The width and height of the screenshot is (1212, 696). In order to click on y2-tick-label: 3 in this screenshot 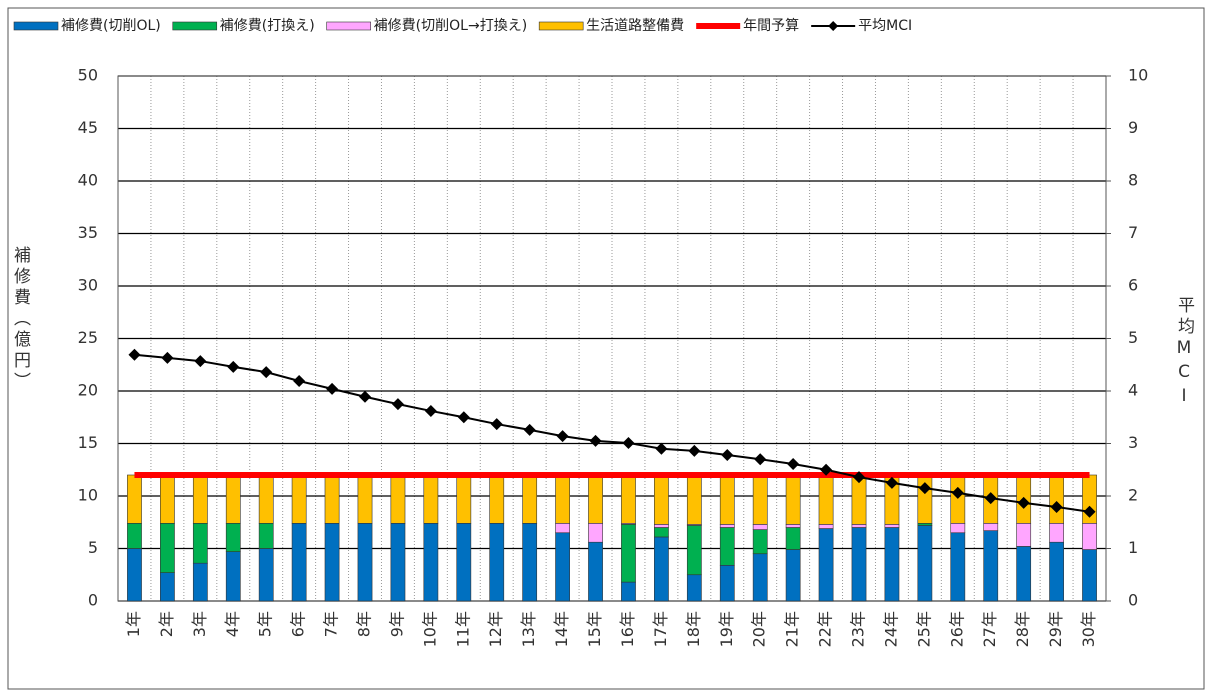, I will do `click(1133, 442)`.